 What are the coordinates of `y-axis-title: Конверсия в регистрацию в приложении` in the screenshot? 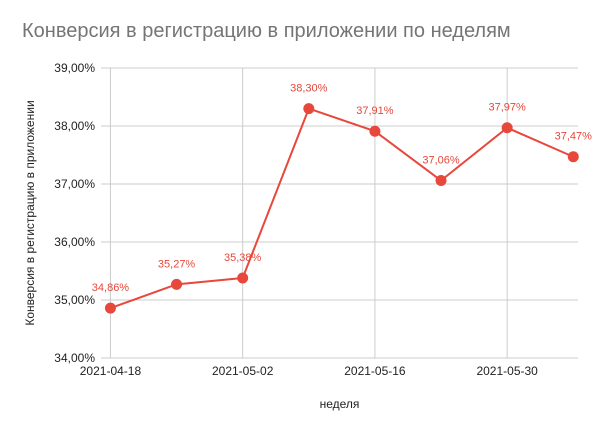 It's located at (30, 212).